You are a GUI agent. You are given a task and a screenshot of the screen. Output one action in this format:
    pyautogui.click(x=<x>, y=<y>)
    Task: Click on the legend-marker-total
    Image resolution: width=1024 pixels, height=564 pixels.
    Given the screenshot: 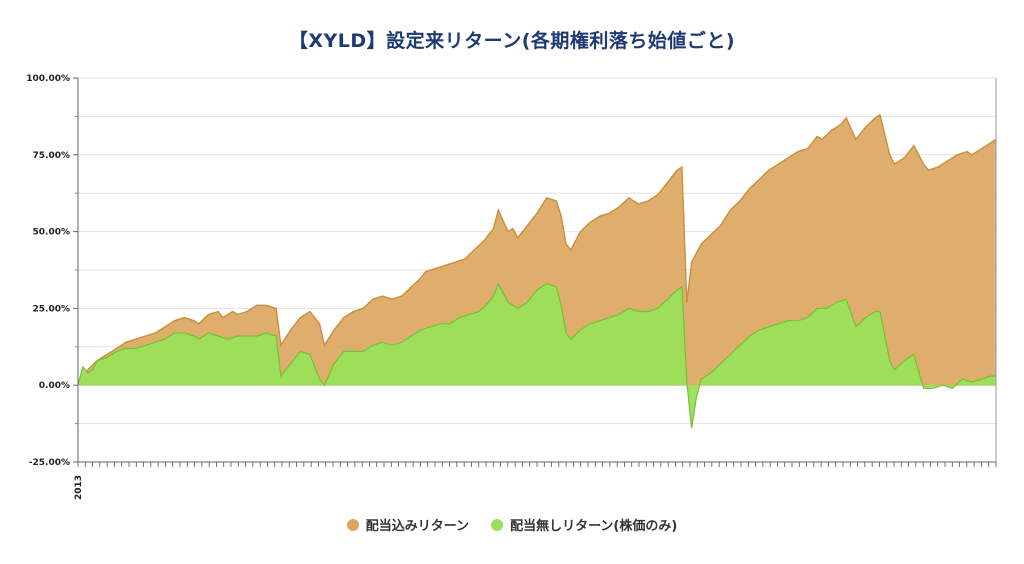 What is the action you would take?
    pyautogui.click(x=352, y=524)
    